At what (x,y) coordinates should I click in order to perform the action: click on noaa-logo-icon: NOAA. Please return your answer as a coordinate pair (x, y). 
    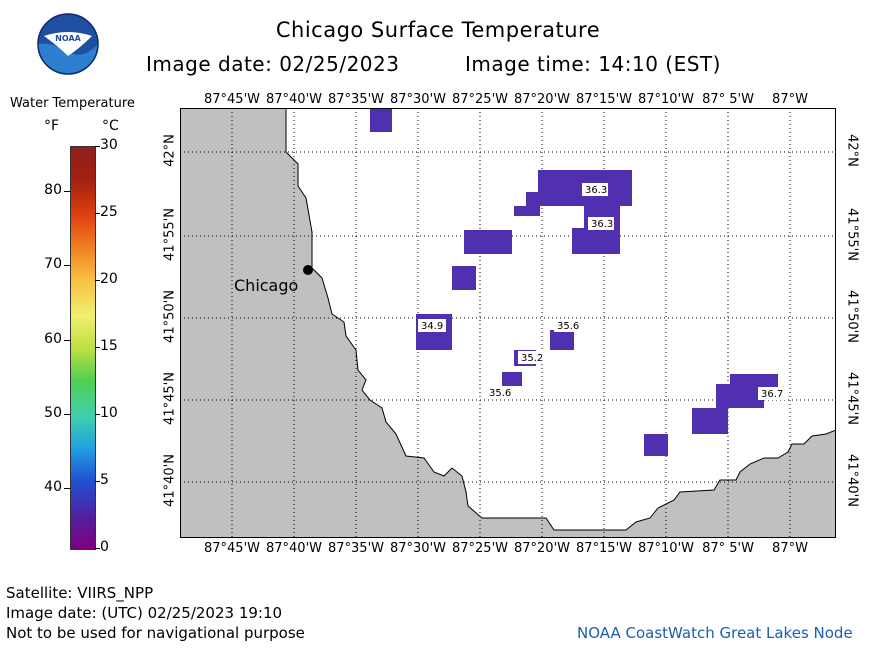
    Looking at the image, I should click on (68, 44).